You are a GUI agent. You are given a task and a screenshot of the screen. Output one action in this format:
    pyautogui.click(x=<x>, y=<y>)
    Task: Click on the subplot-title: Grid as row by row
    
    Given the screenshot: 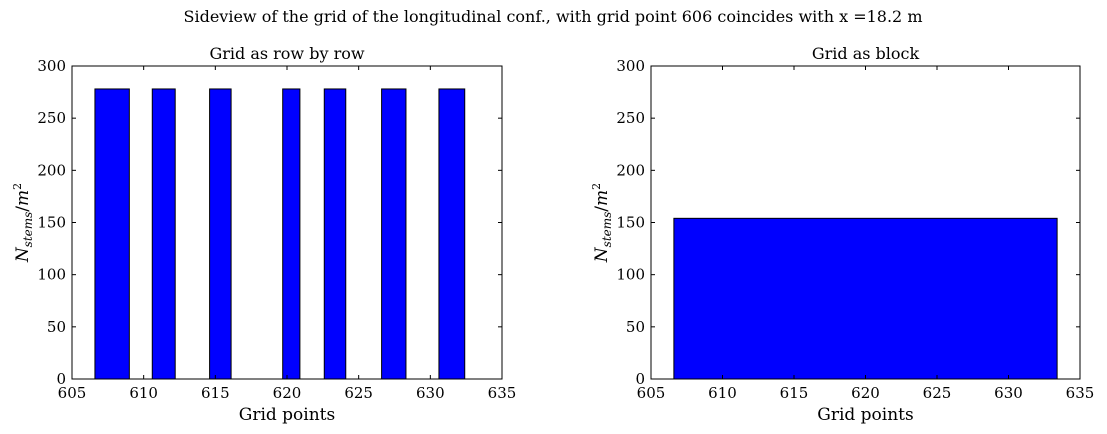 What is the action you would take?
    pyautogui.click(x=286, y=53)
    